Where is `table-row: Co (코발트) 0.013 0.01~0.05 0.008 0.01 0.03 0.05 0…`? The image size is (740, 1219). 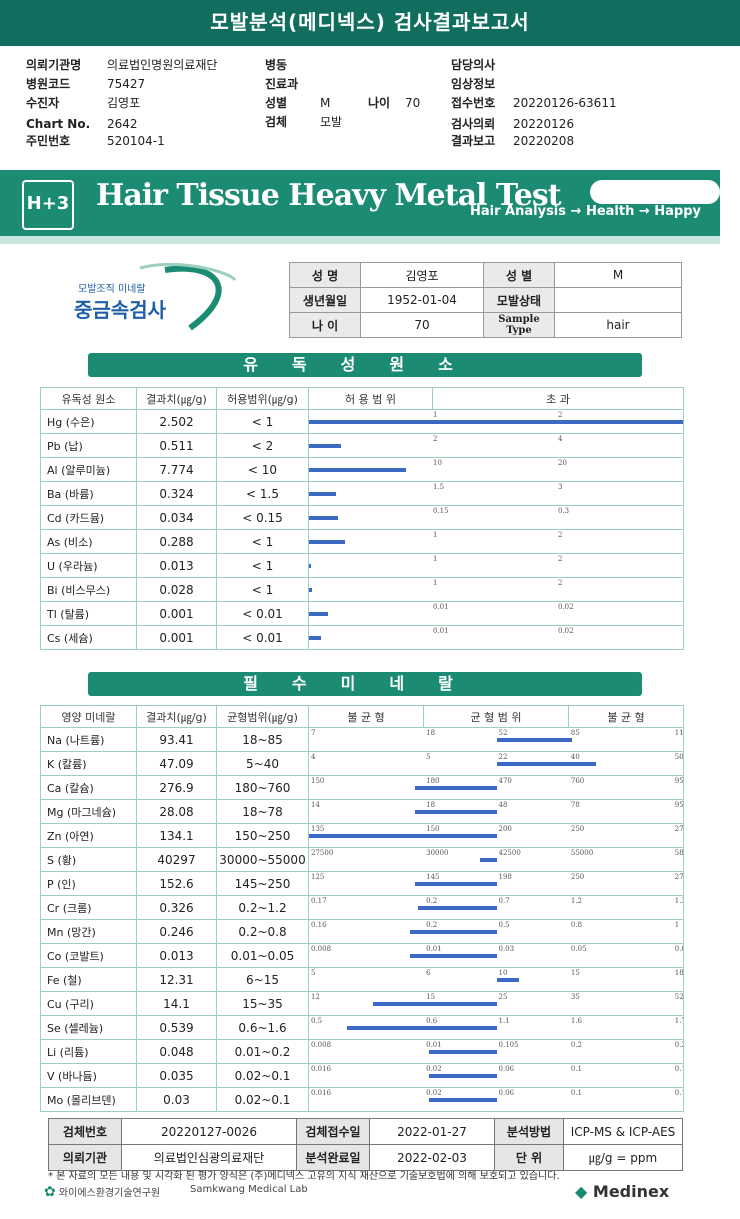 table-row: Co (코발트) 0.013 0.01~0.05 0.008 0.01 0.03 0.05 0… is located at coordinates (362, 955).